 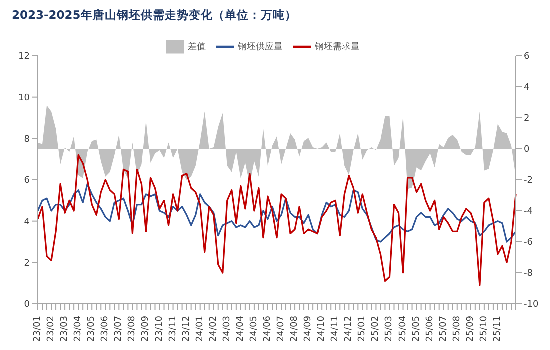 What do you see at coordinates (187, 329) in the screenshot?
I see `x-tick-label: 23/12` at bounding box center [187, 329].